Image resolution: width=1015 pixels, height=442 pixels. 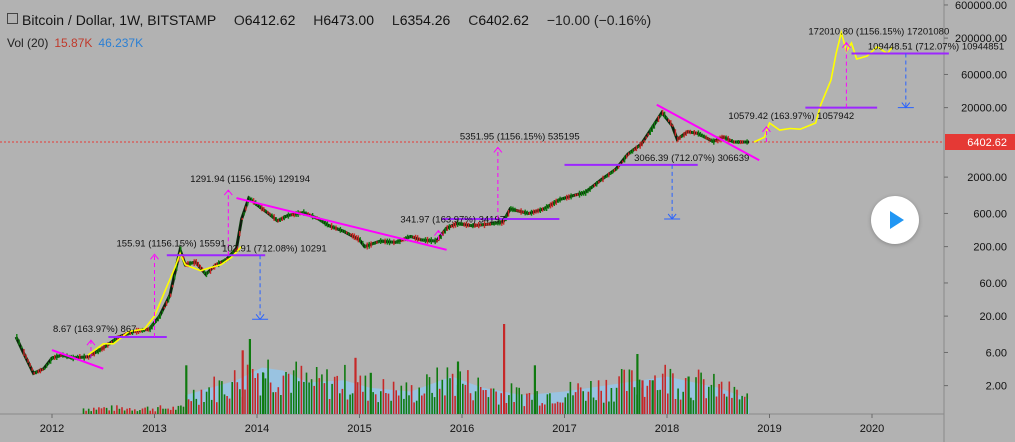 I want to click on projection-line, so click(x=823, y=86).